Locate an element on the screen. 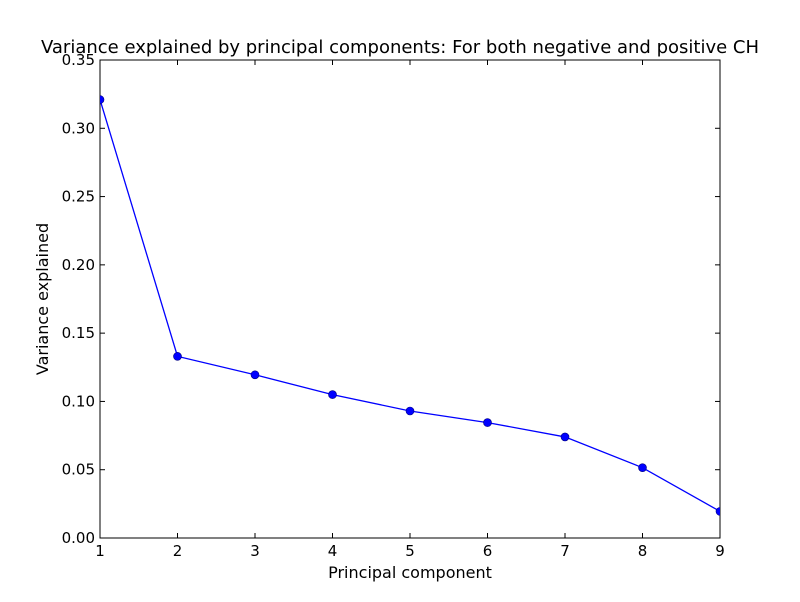 The height and width of the screenshot is (602, 800). x-axis-label: Principal component is located at coordinates (410, 572).